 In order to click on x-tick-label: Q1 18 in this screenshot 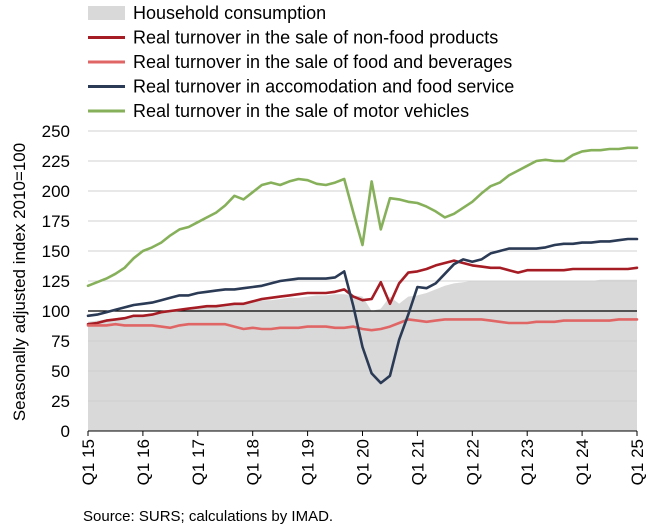, I will do `click(253, 462)`.